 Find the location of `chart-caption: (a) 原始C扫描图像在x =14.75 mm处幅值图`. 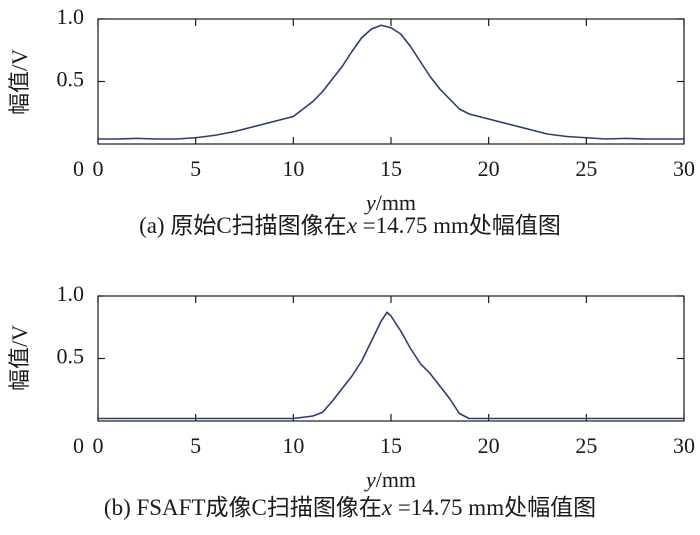

chart-caption: (a) 原始C扫描图像在x =14.75 mm处幅值图 is located at coordinates (350, 225).